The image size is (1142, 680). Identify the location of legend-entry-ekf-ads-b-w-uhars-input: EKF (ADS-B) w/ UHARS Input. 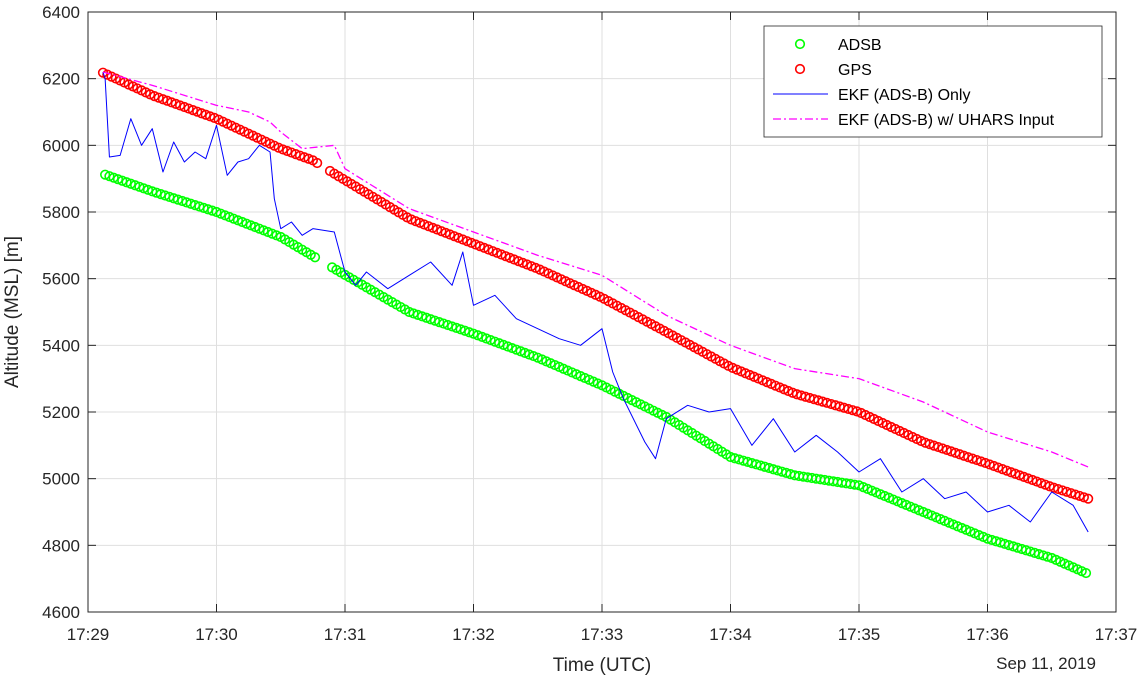
(914, 120).